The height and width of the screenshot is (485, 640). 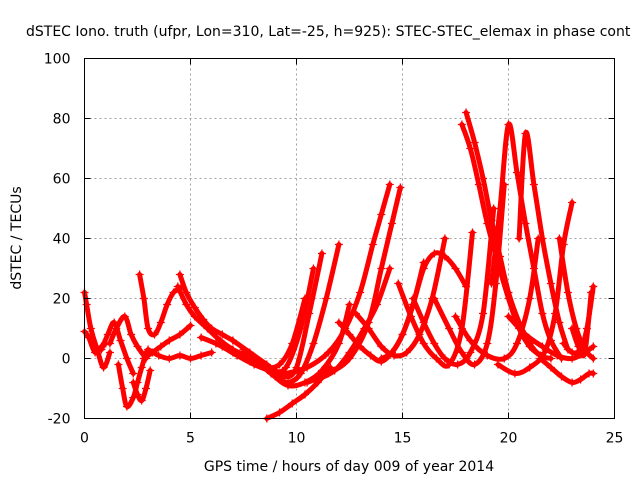 I want to click on x-axis-label: GPS time / hours of day 009 of year 2014, so click(x=349, y=467).